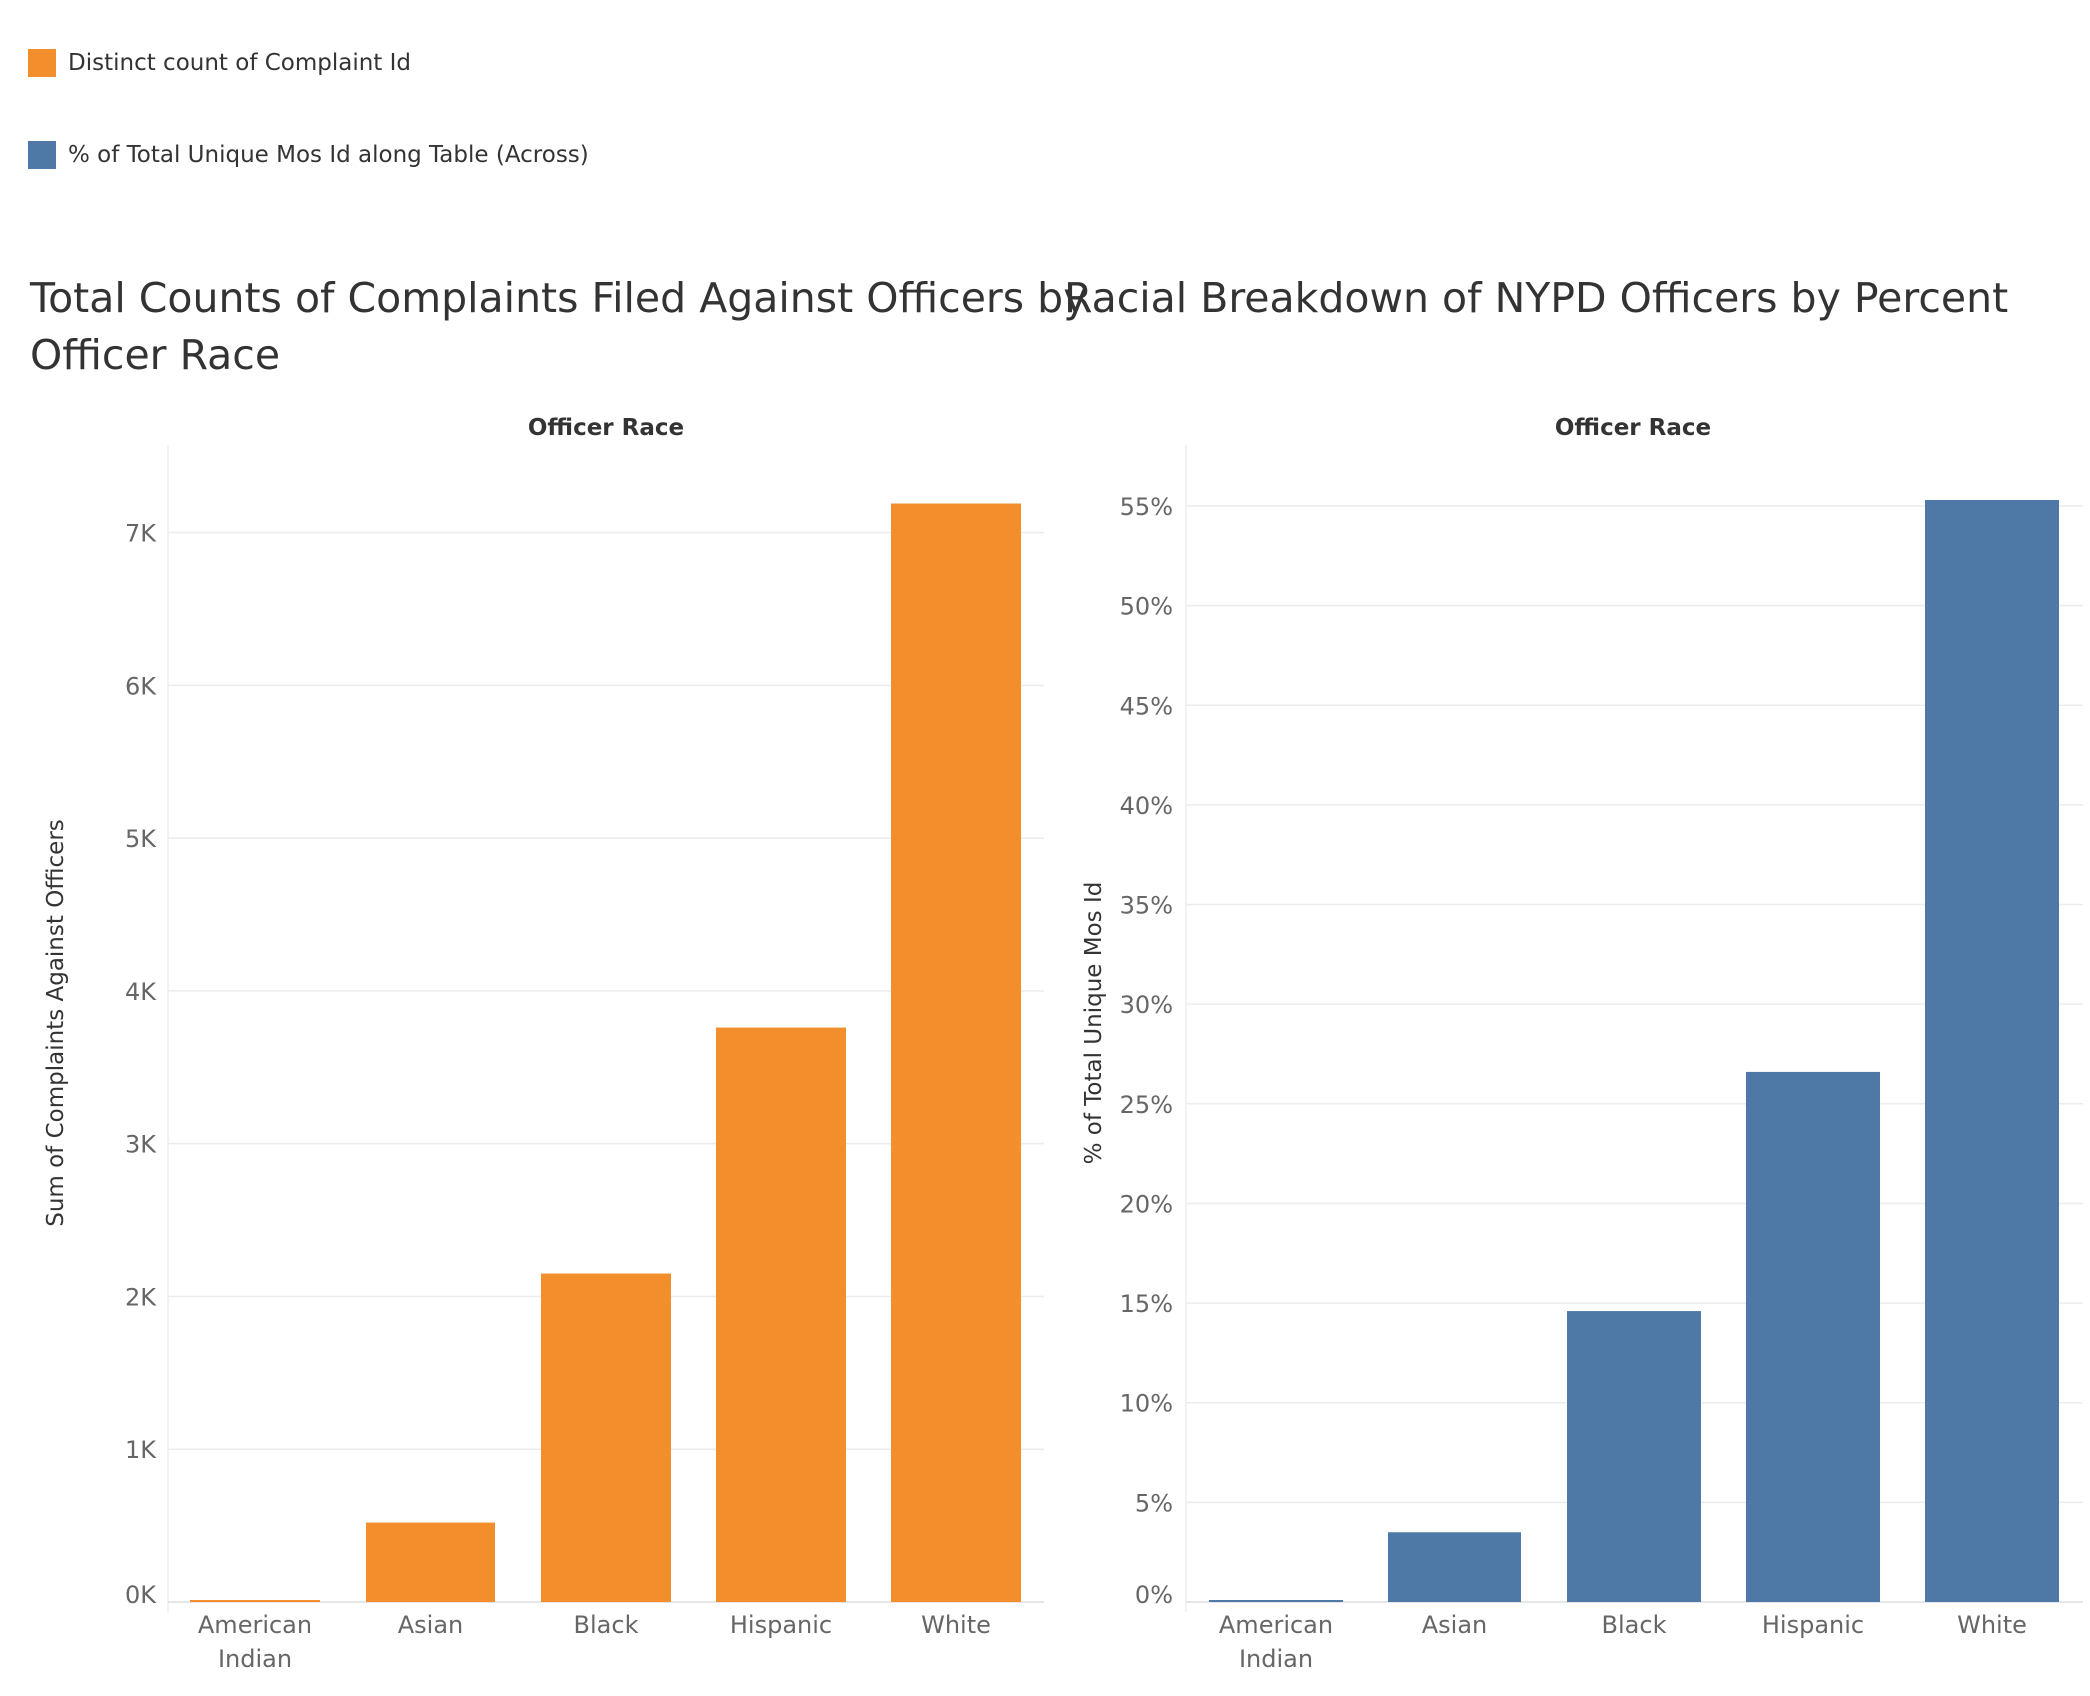  I want to click on y-tick-label: 0%, so click(1154, 1595).